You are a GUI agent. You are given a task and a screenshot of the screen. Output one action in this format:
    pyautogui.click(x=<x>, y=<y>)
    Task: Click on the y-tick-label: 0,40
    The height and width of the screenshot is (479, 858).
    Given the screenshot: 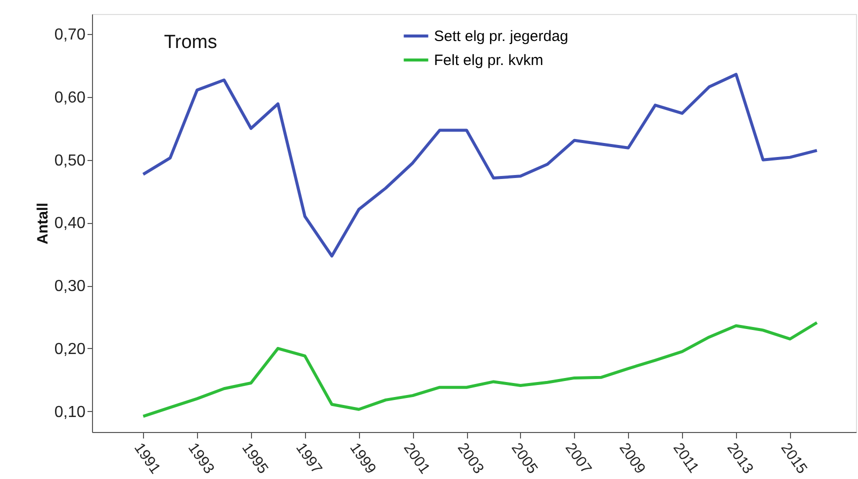 What is the action you would take?
    pyautogui.click(x=70, y=223)
    